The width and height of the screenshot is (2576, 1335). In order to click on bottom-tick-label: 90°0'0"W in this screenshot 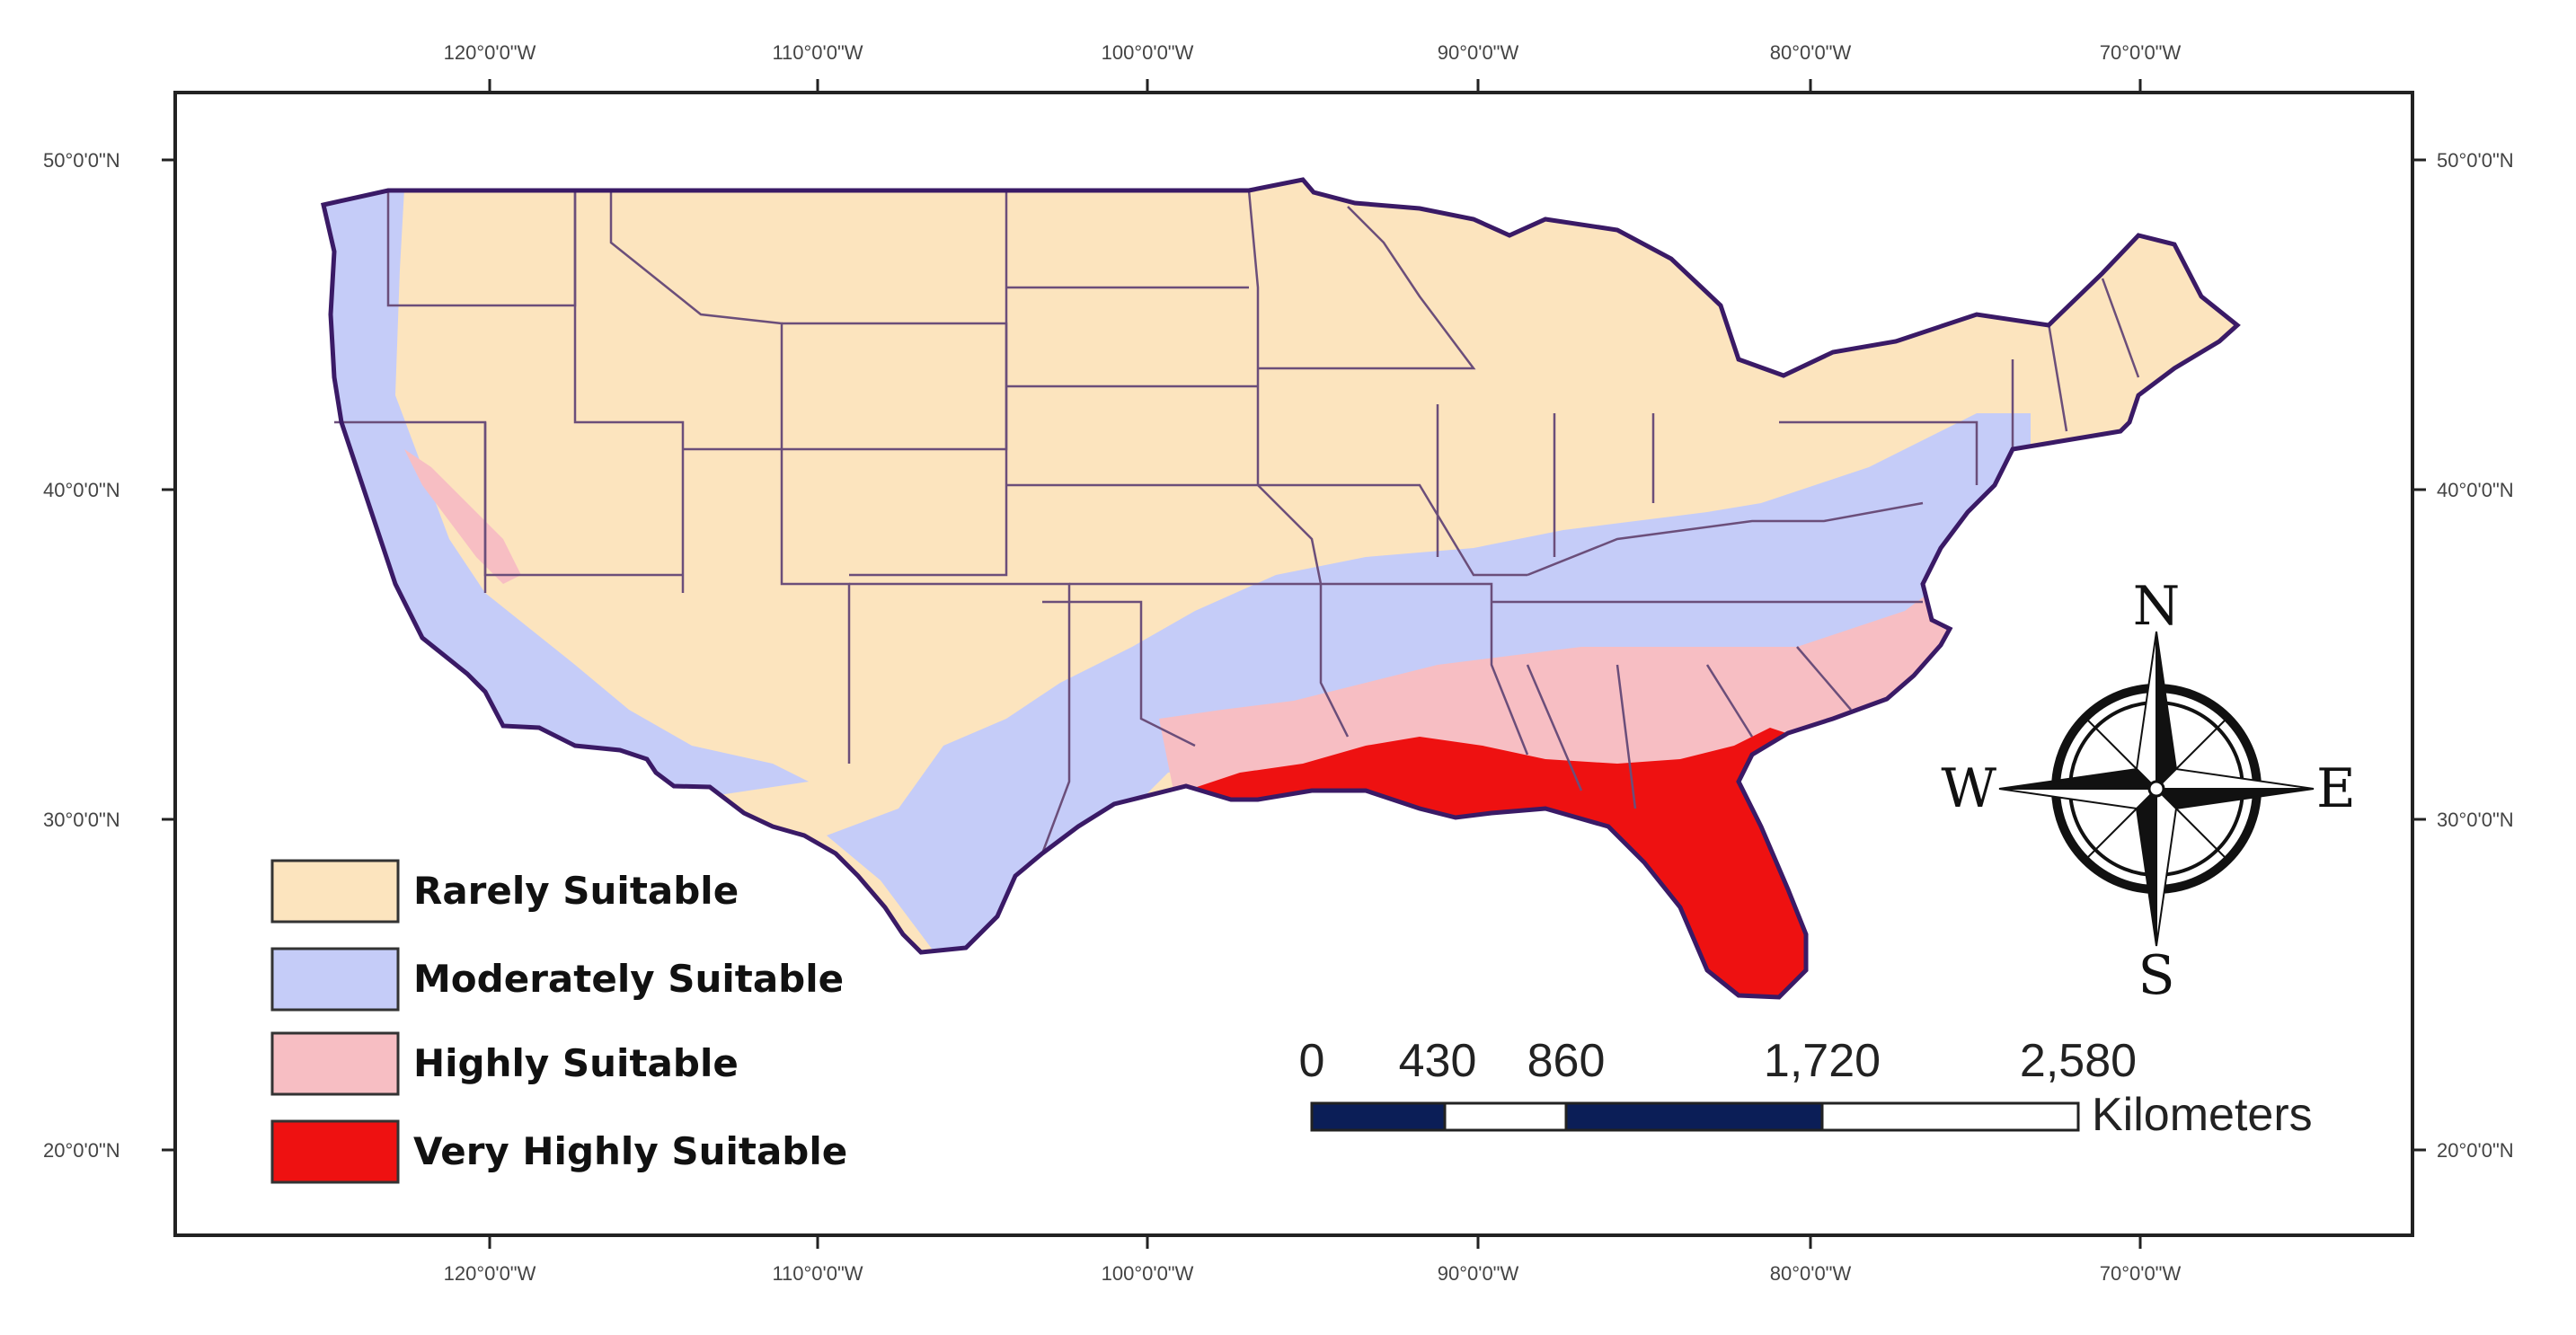, I will do `click(1478, 1273)`.